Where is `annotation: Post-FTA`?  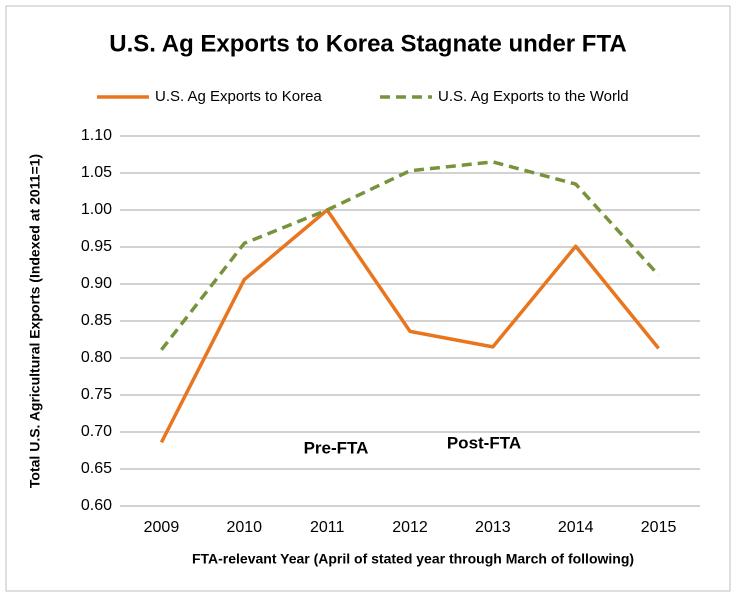
annotation: Post-FTA is located at coordinates (484, 442).